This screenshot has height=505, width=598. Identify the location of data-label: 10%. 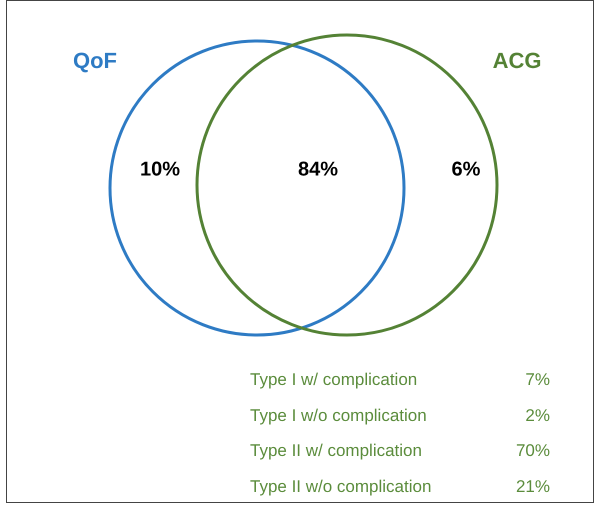
(160, 169).